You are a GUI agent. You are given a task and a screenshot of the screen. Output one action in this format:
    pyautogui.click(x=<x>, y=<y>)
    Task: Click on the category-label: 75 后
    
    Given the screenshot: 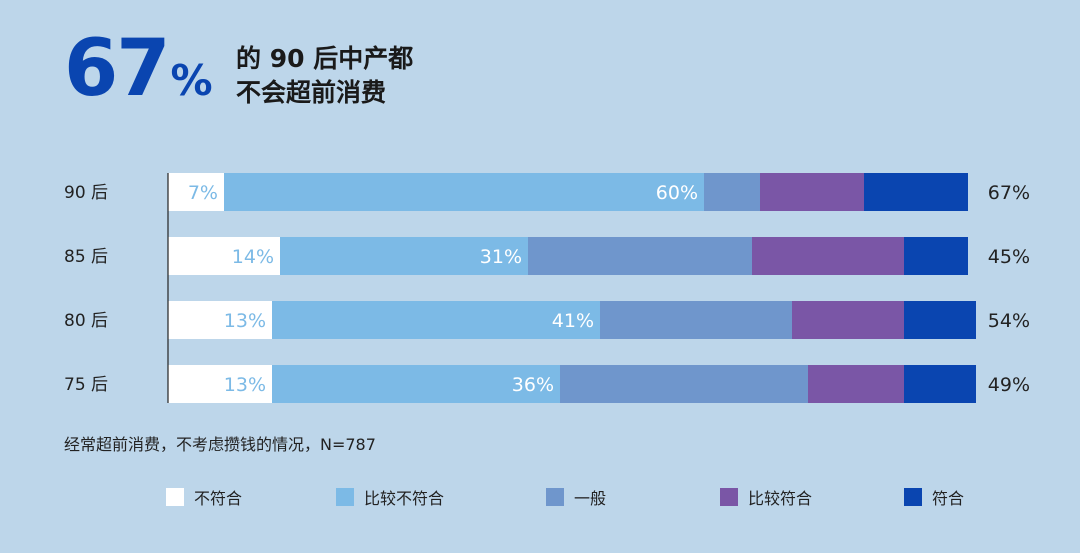 What is the action you would take?
    pyautogui.click(x=86, y=385)
    